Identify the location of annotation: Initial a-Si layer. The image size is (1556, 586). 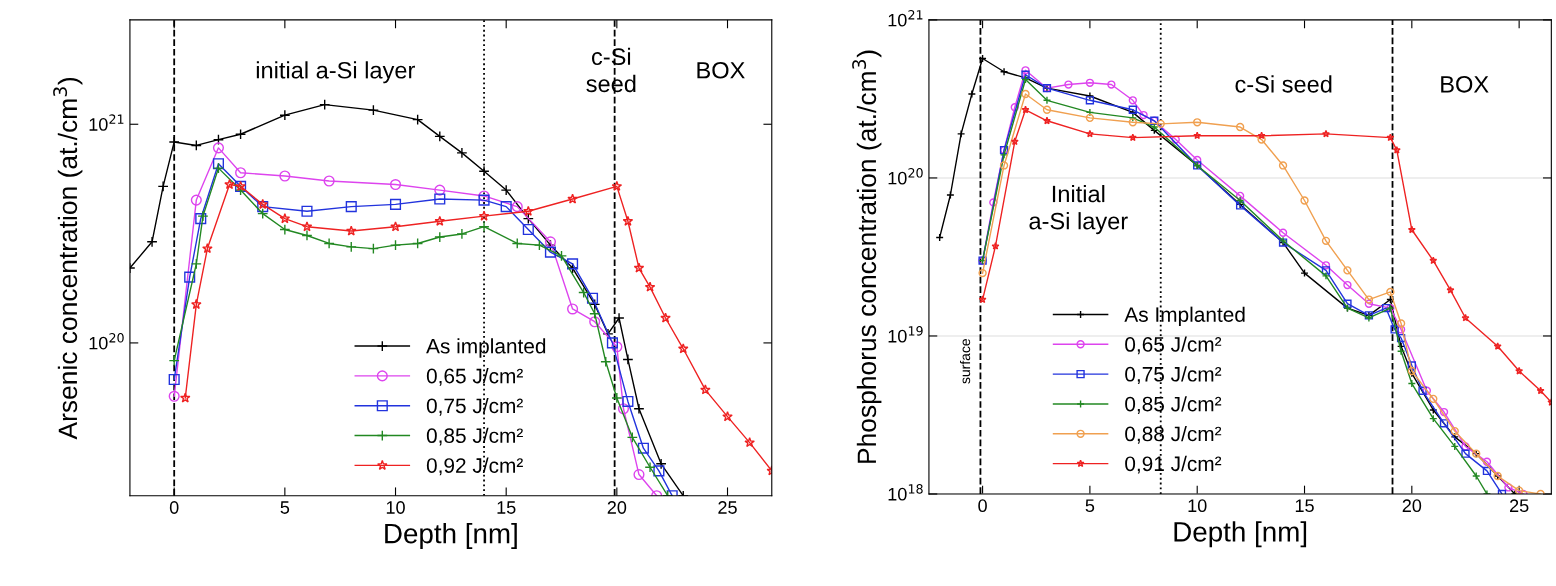
(1078, 209).